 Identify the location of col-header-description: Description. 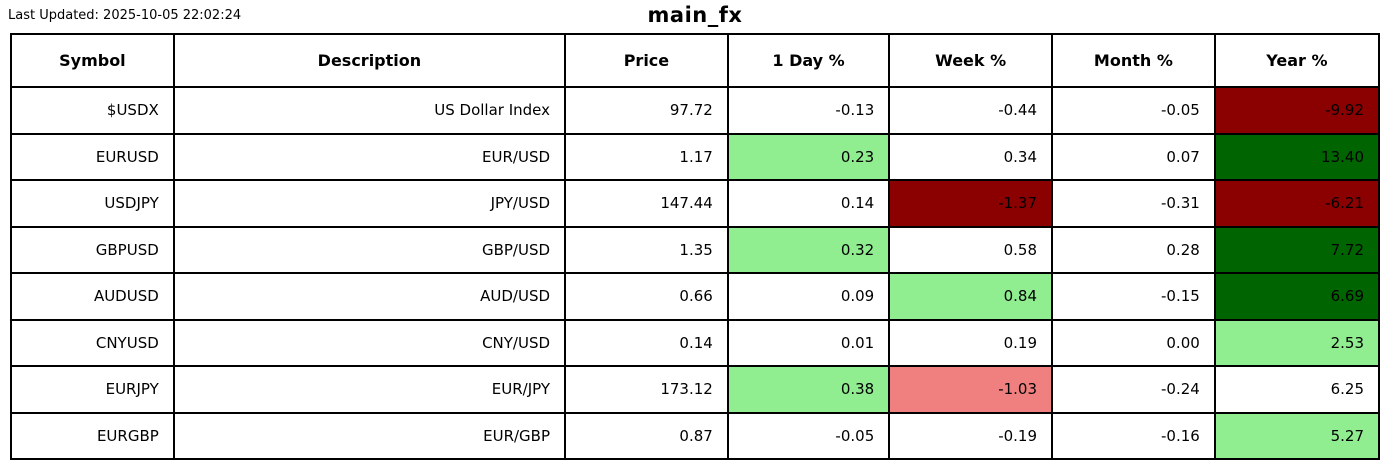
(369, 60).